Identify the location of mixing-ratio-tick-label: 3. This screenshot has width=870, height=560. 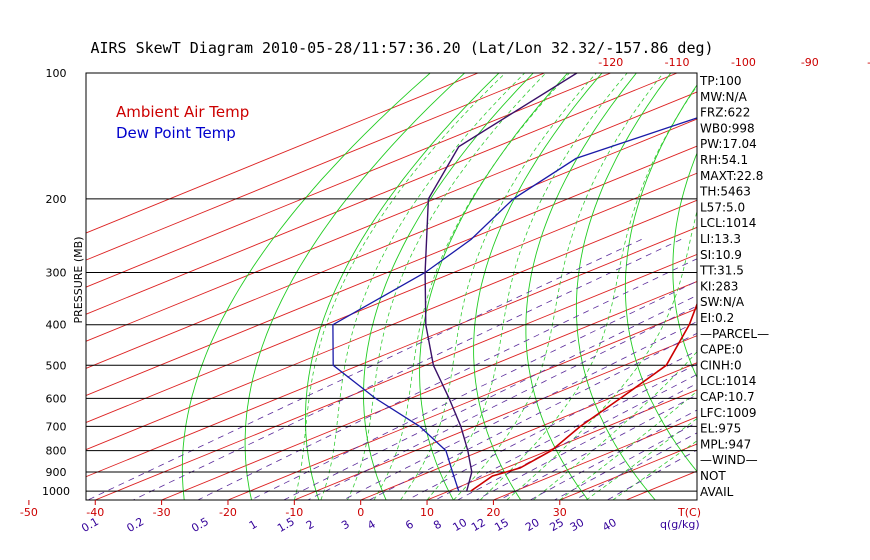
(345, 525).